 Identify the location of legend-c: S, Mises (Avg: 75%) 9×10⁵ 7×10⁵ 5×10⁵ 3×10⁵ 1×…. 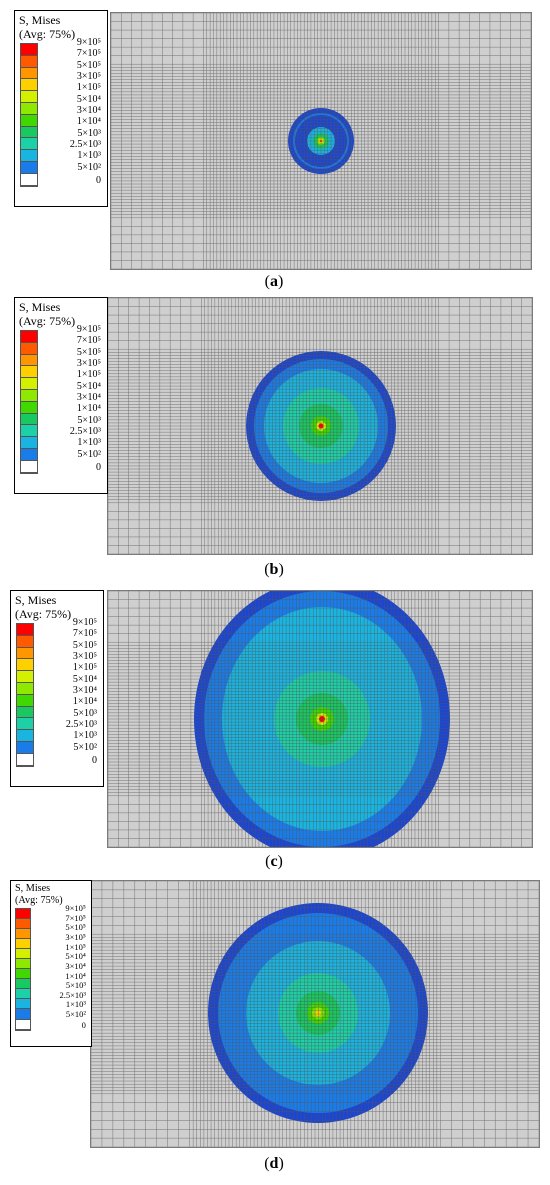
(57, 688).